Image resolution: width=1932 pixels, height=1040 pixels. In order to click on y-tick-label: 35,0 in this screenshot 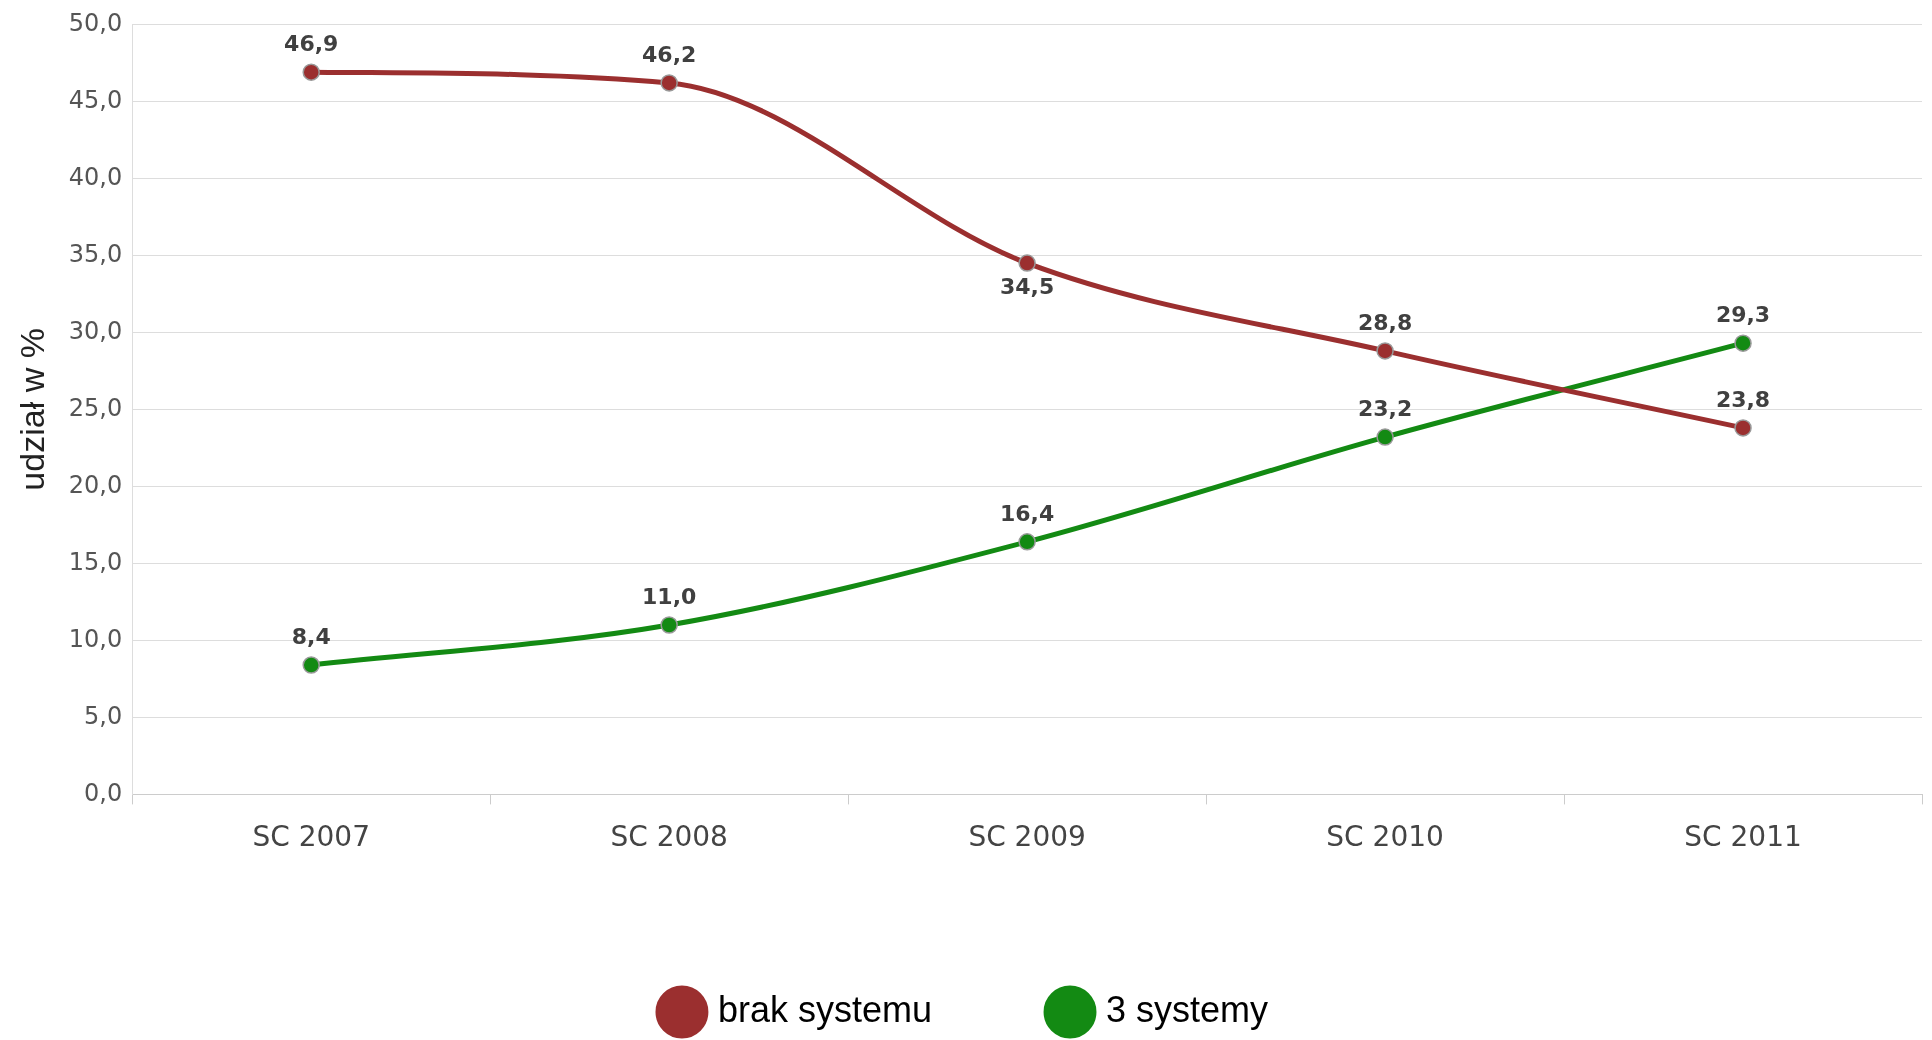, I will do `click(95, 253)`.